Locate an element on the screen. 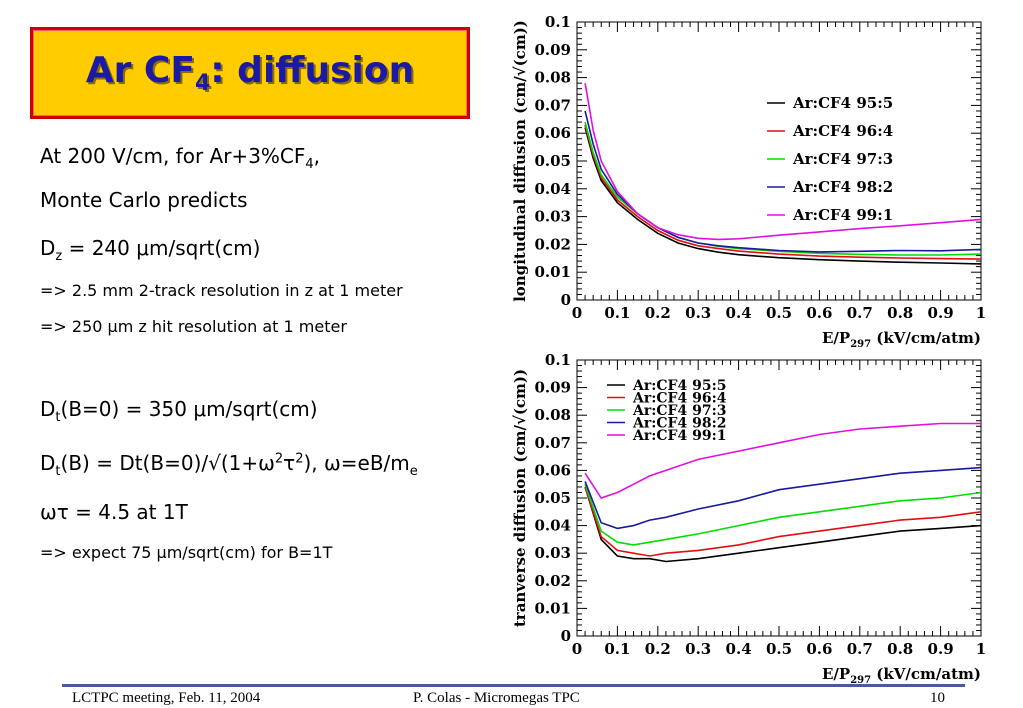 This screenshot has height=708, width=1023. footer-page-number: 10 is located at coordinates (937, 698).